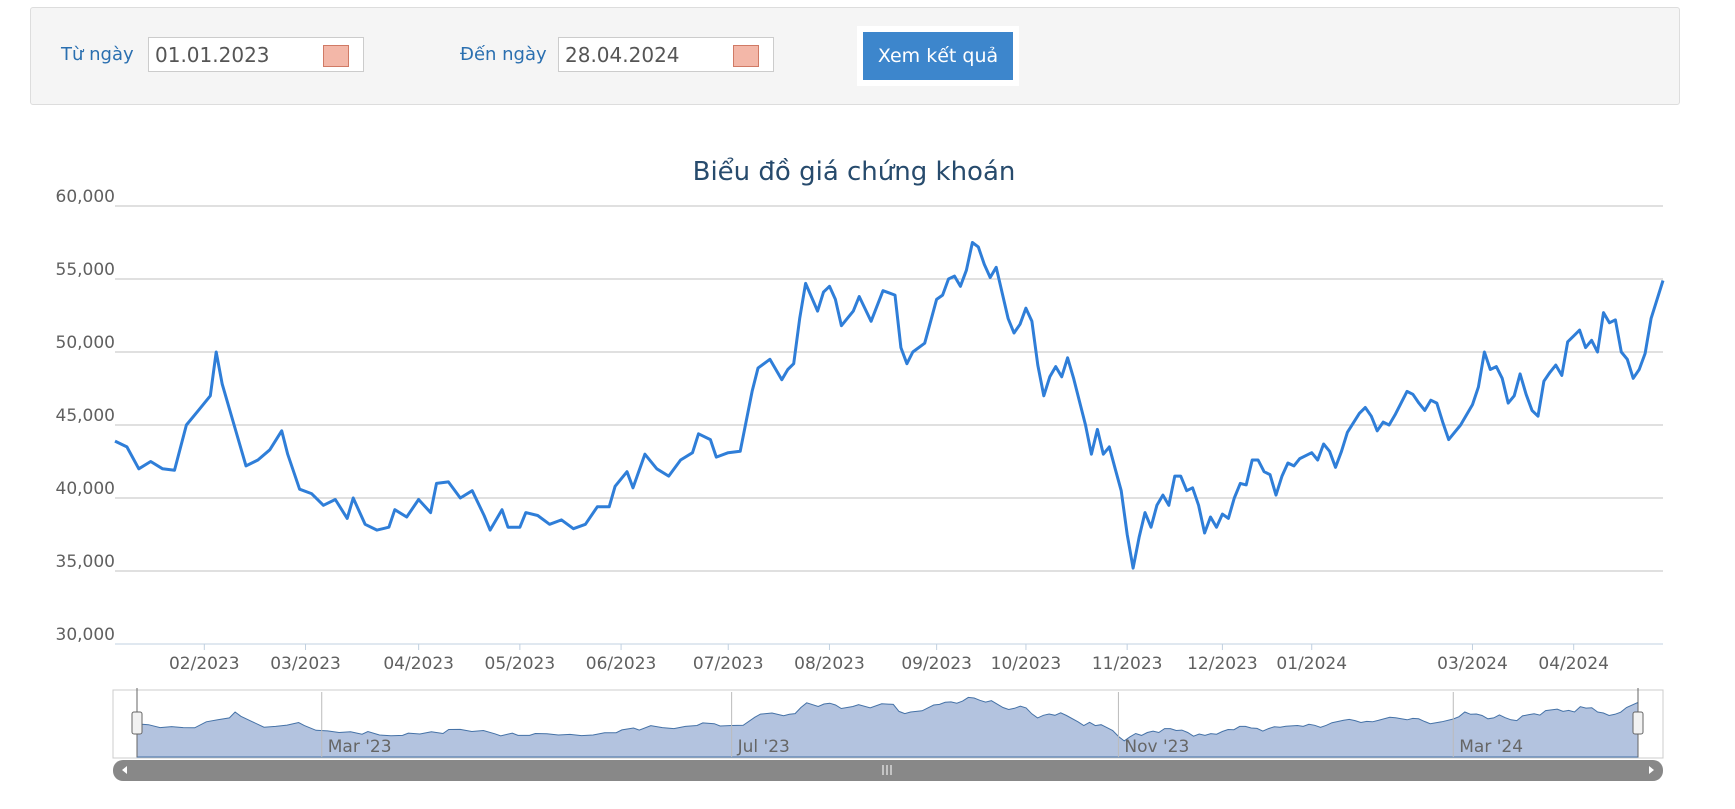 The image size is (1735, 809). Describe the element at coordinates (85, 343) in the screenshot. I see `y-tick-label: 50,000` at that location.